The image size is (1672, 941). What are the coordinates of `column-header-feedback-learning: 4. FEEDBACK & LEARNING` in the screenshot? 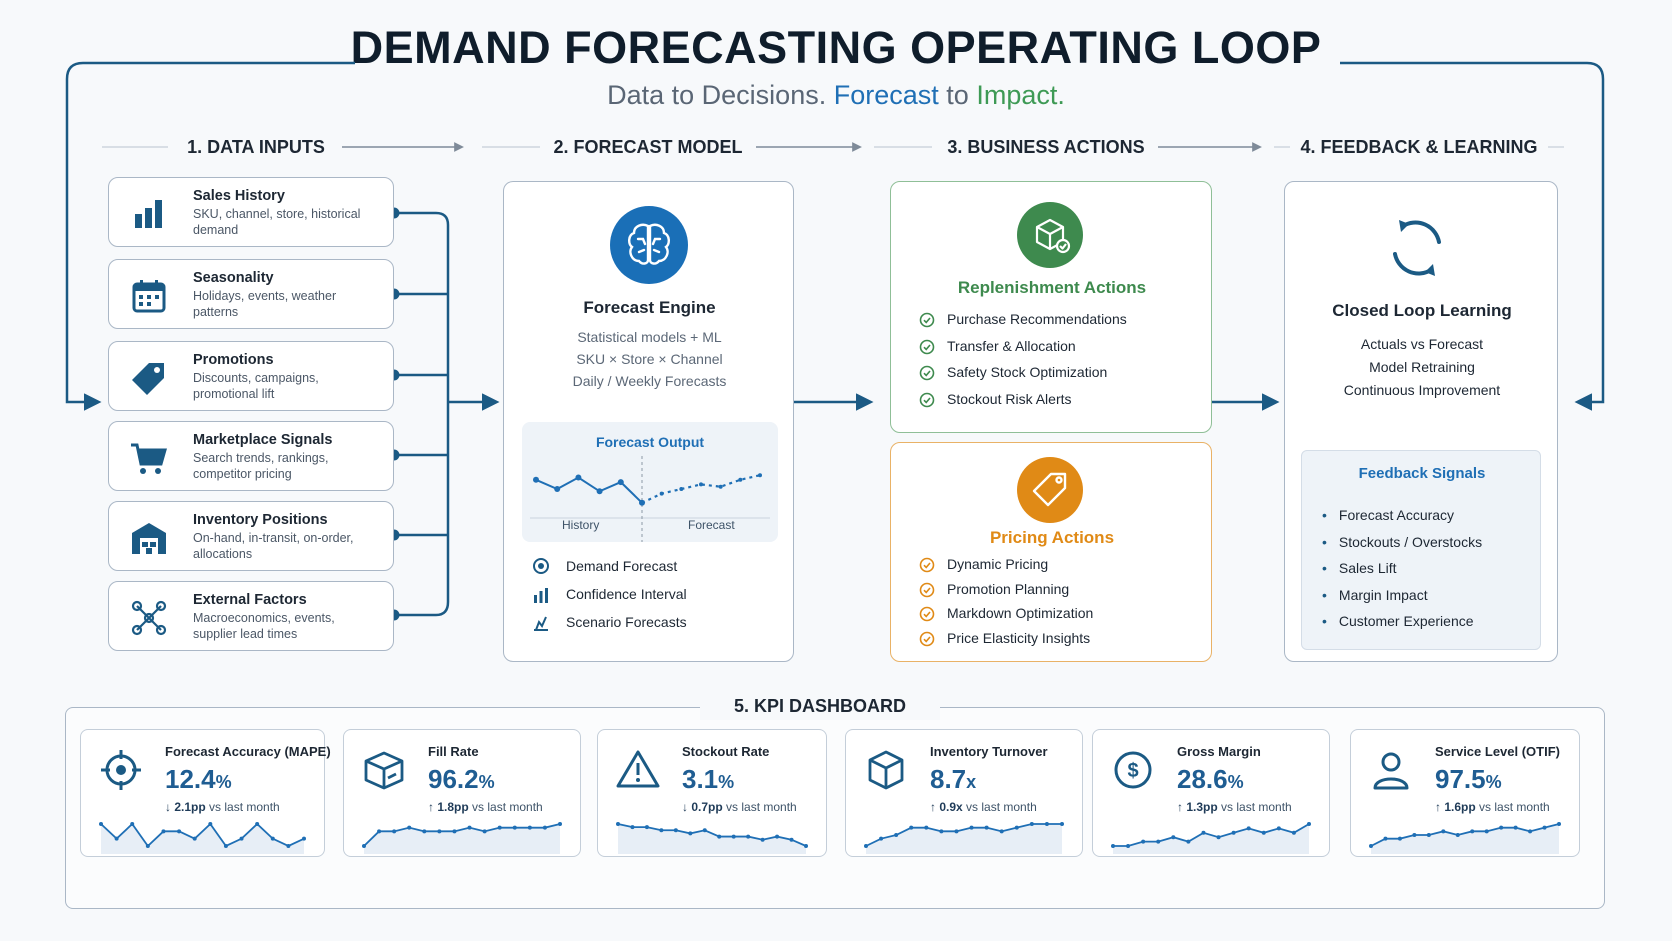 It's located at (1419, 147).